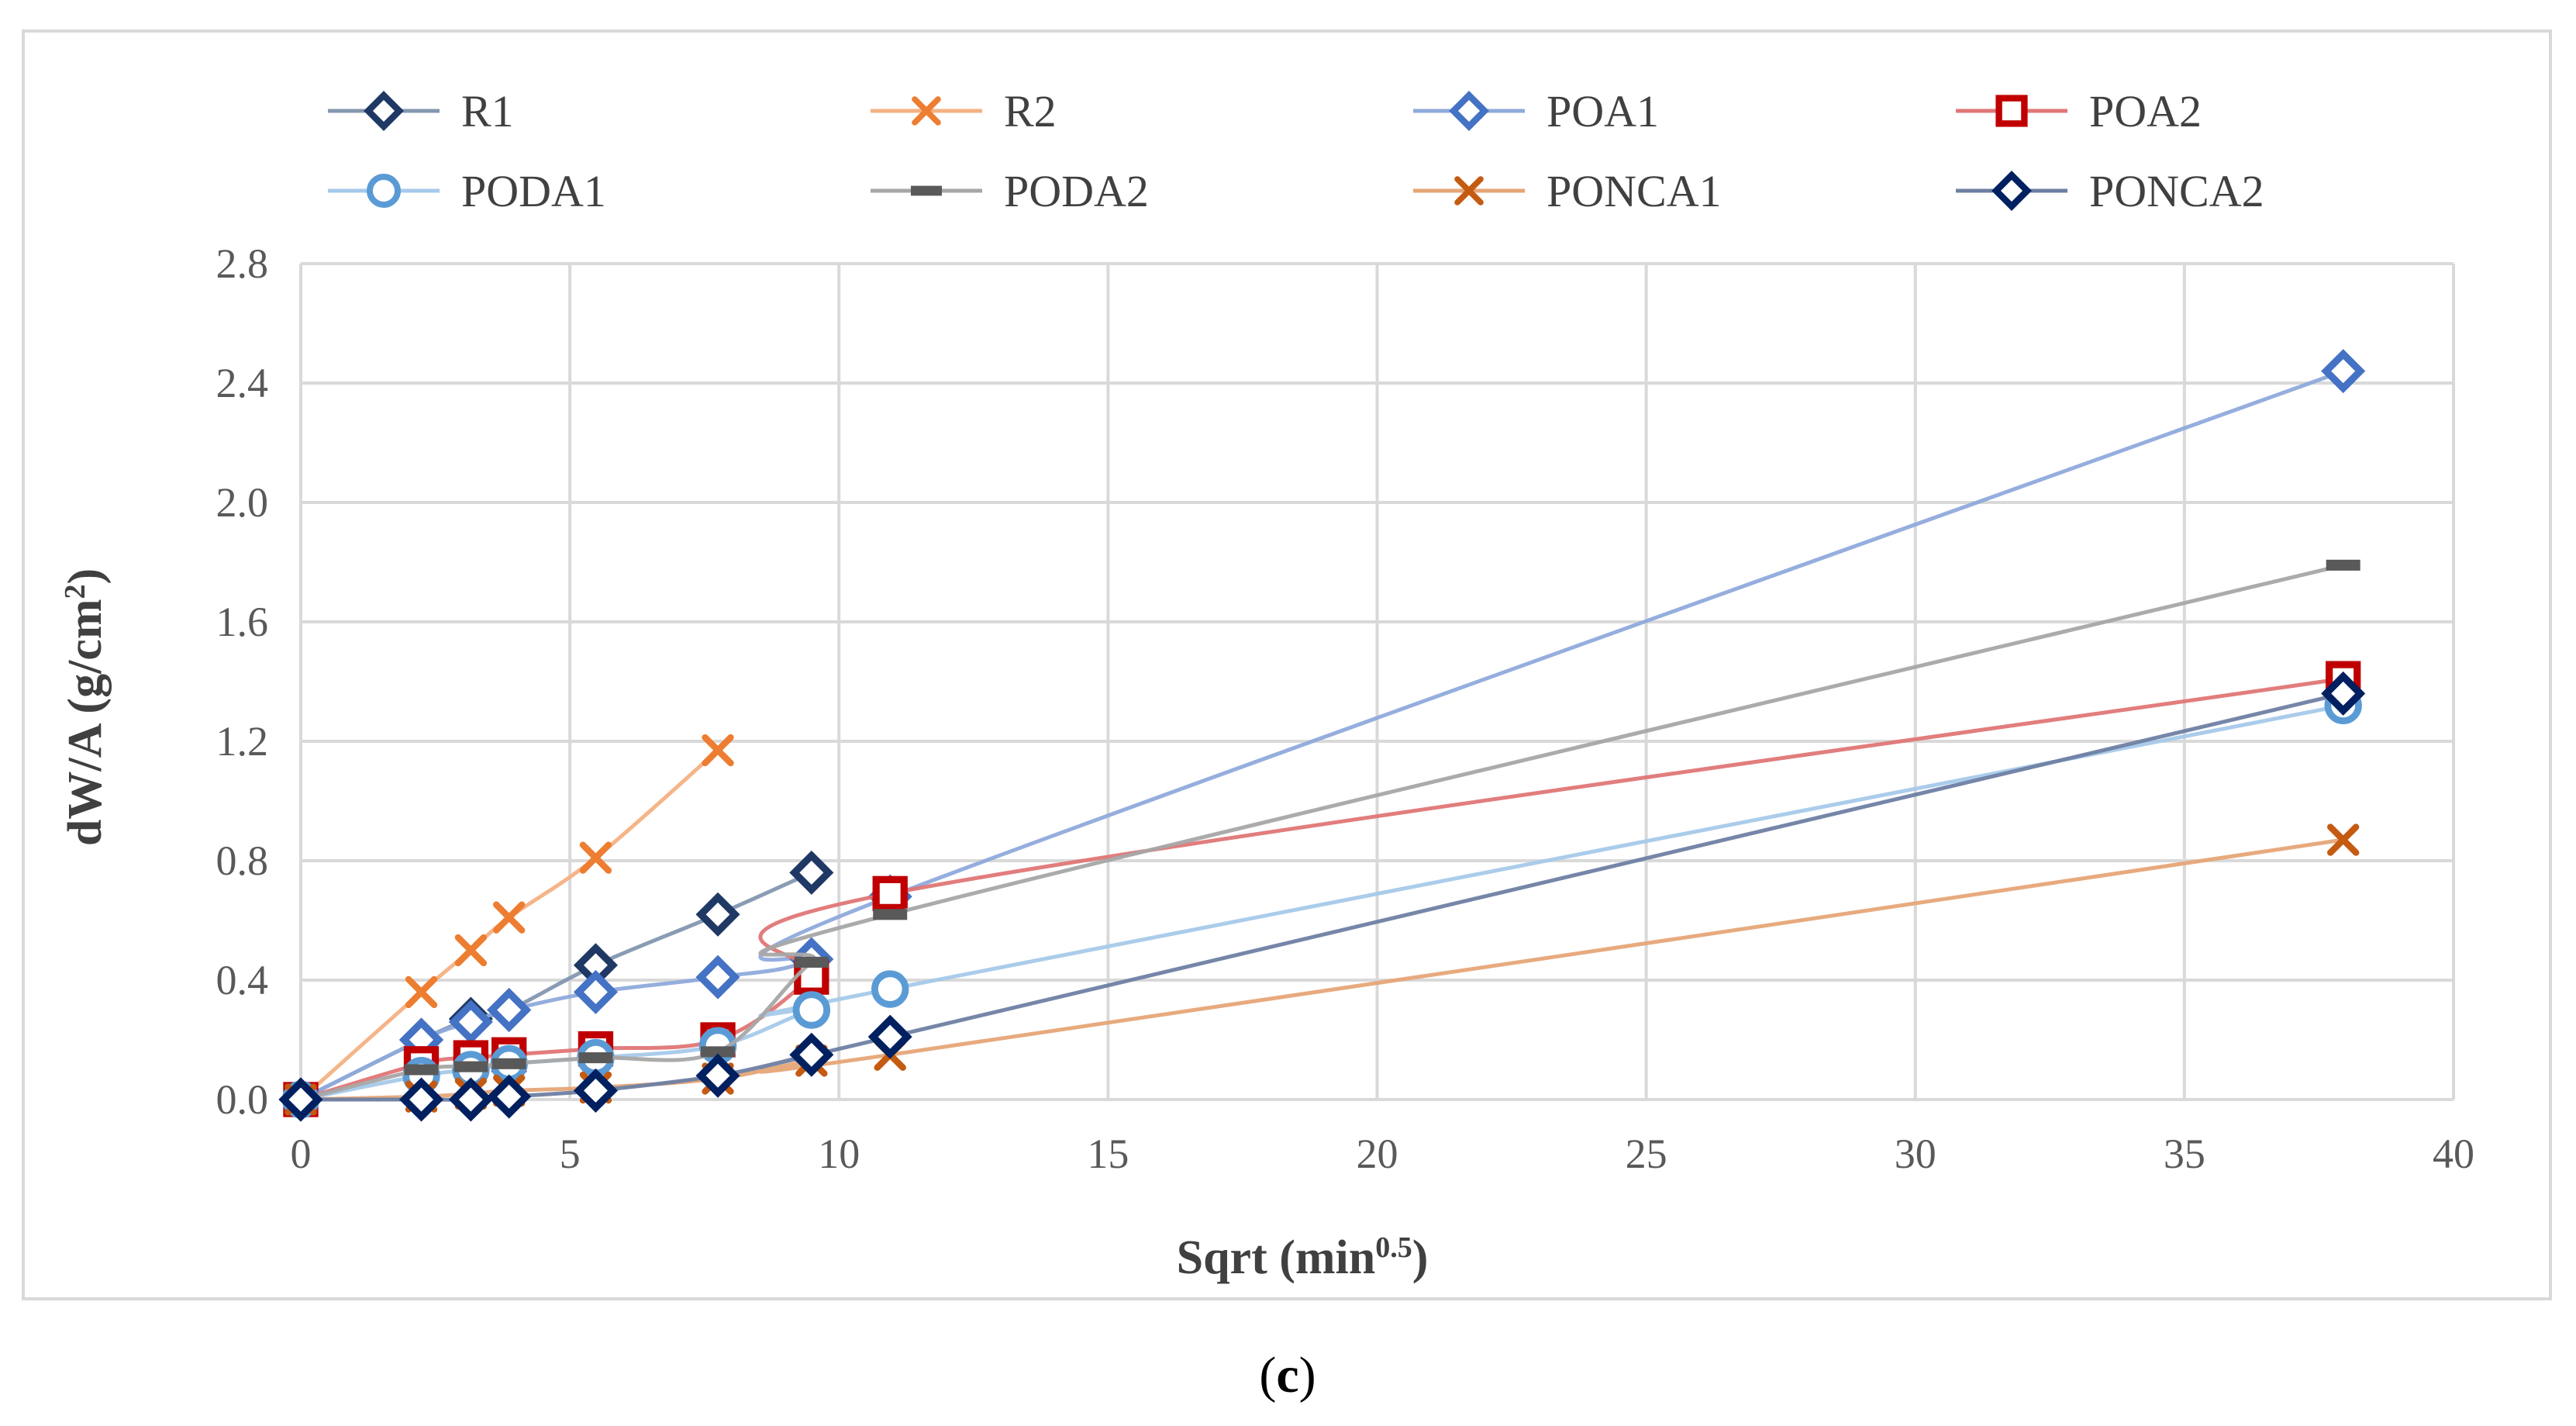 The height and width of the screenshot is (1426, 2576). Describe the element at coordinates (421, 111) in the screenshot. I see `legend-item-r1: R1` at that location.